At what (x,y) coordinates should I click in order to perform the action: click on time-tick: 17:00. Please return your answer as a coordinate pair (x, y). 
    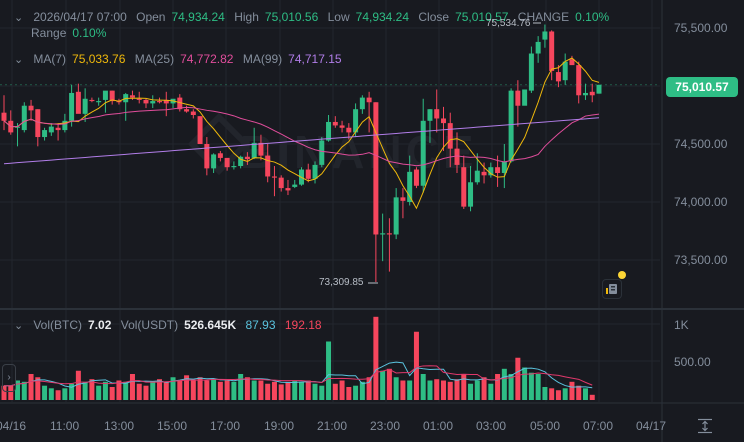
    Looking at the image, I should click on (225, 426).